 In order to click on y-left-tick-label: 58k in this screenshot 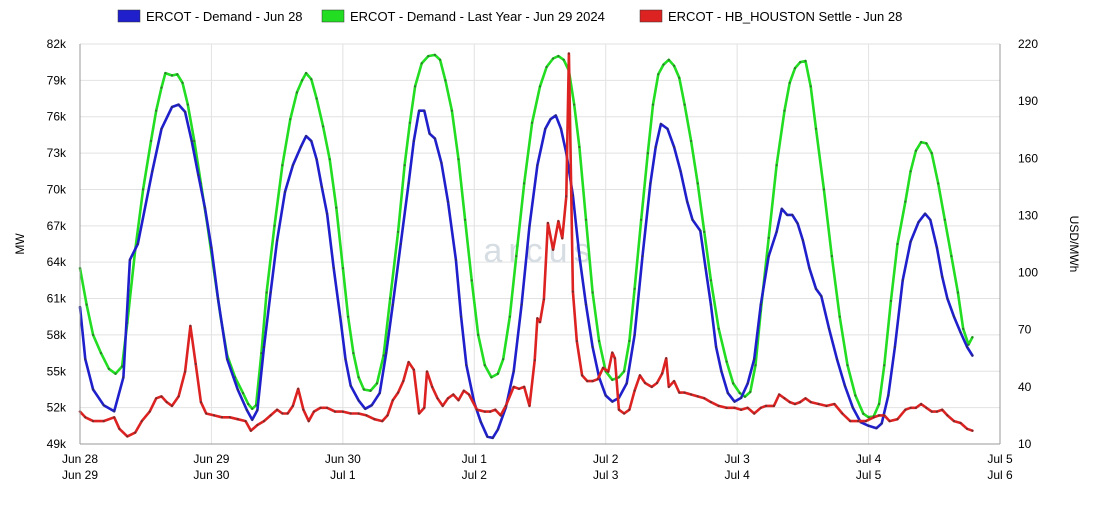, I will do `click(57, 335)`.